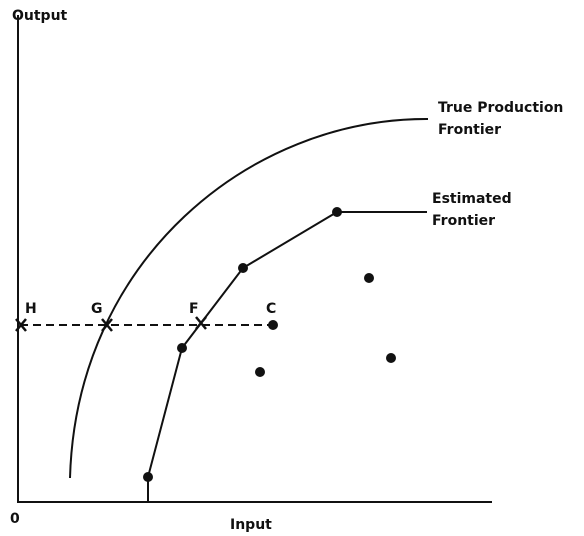 The height and width of the screenshot is (536, 584). Describe the element at coordinates (271, 309) in the screenshot. I see `point-label: C` at that location.